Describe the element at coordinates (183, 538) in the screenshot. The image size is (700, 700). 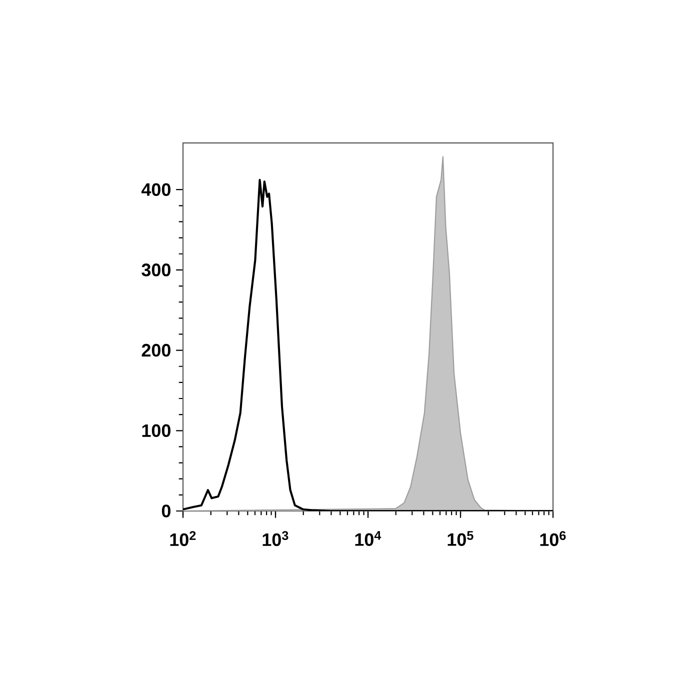
I see `x-tick-label: 10$^{2}$` at that location.